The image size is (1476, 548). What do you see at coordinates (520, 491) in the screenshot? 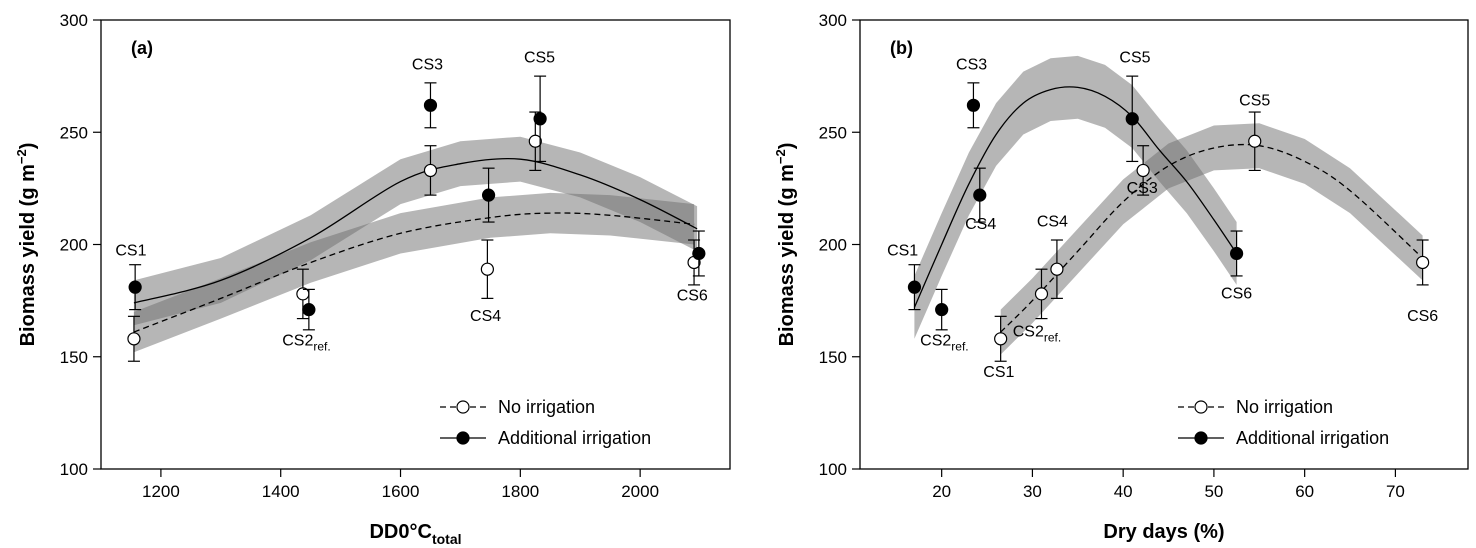
I see `x-tick-label: 1800` at bounding box center [520, 491].